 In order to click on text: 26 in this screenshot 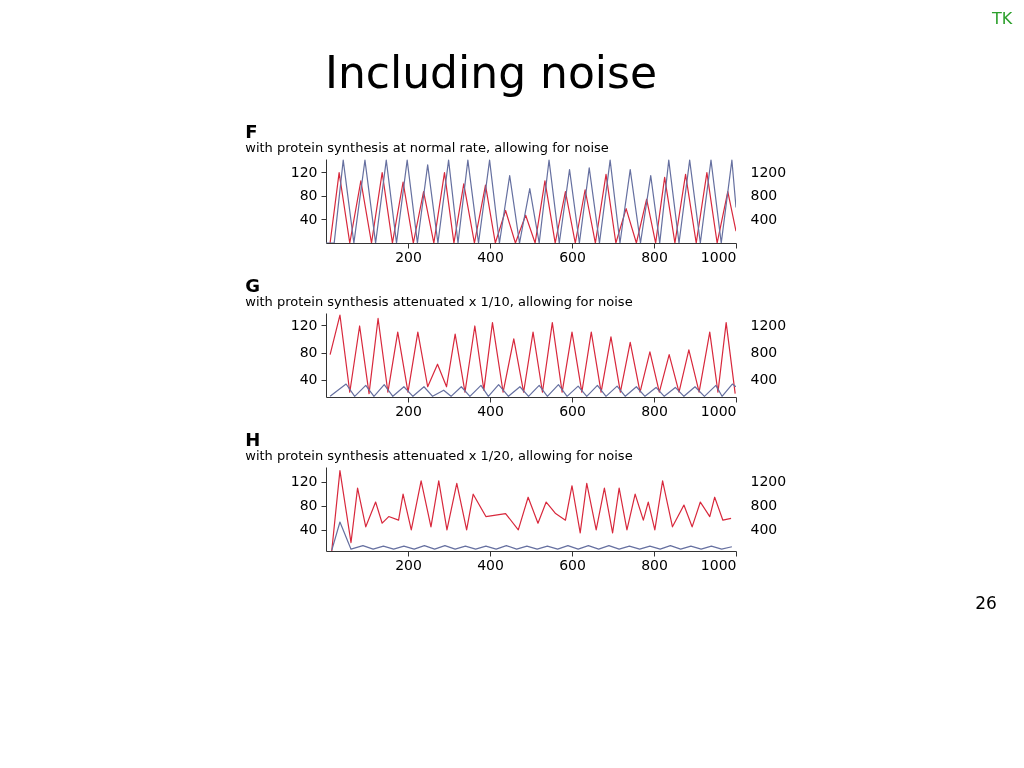, I will do `click(986, 603)`.